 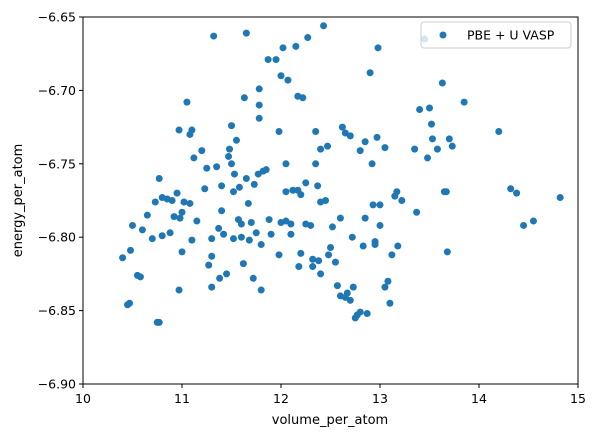 I want to click on x-axis-label: volume_per_atom, so click(x=330, y=420).